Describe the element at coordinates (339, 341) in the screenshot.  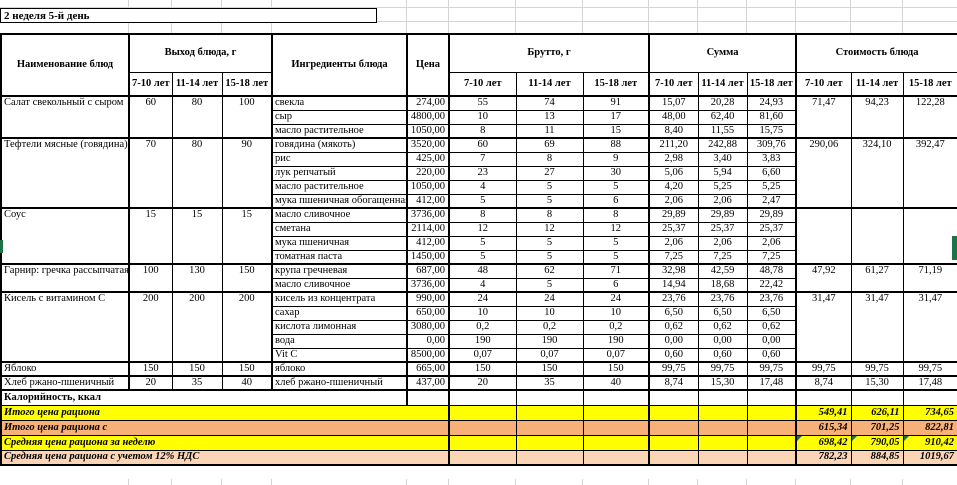
I see `cell-ingredient-name: вода` at that location.